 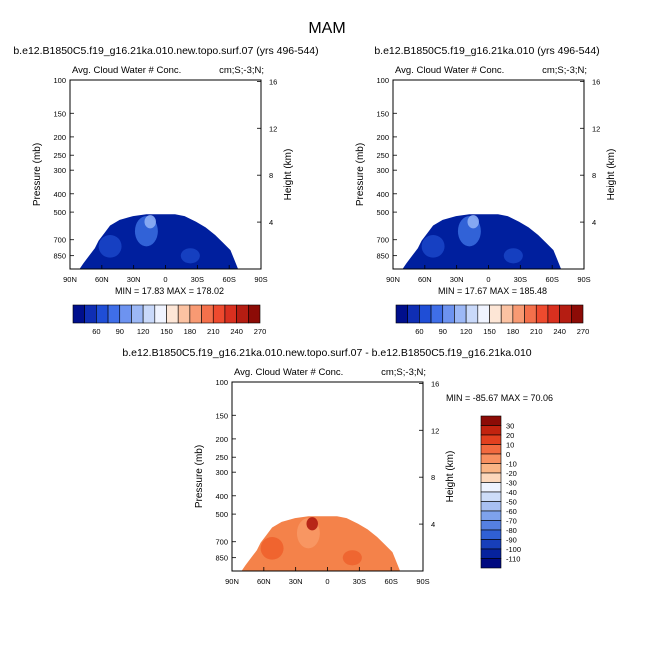 I want to click on y2-tick-label: 8, so click(x=594, y=175).